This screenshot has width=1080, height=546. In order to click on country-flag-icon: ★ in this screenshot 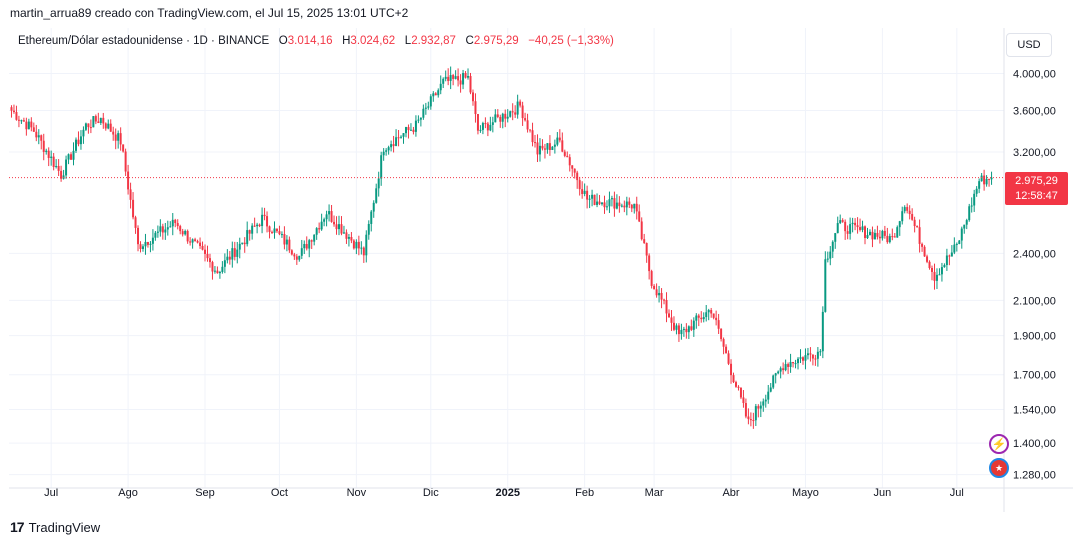, I will do `click(999, 468)`.